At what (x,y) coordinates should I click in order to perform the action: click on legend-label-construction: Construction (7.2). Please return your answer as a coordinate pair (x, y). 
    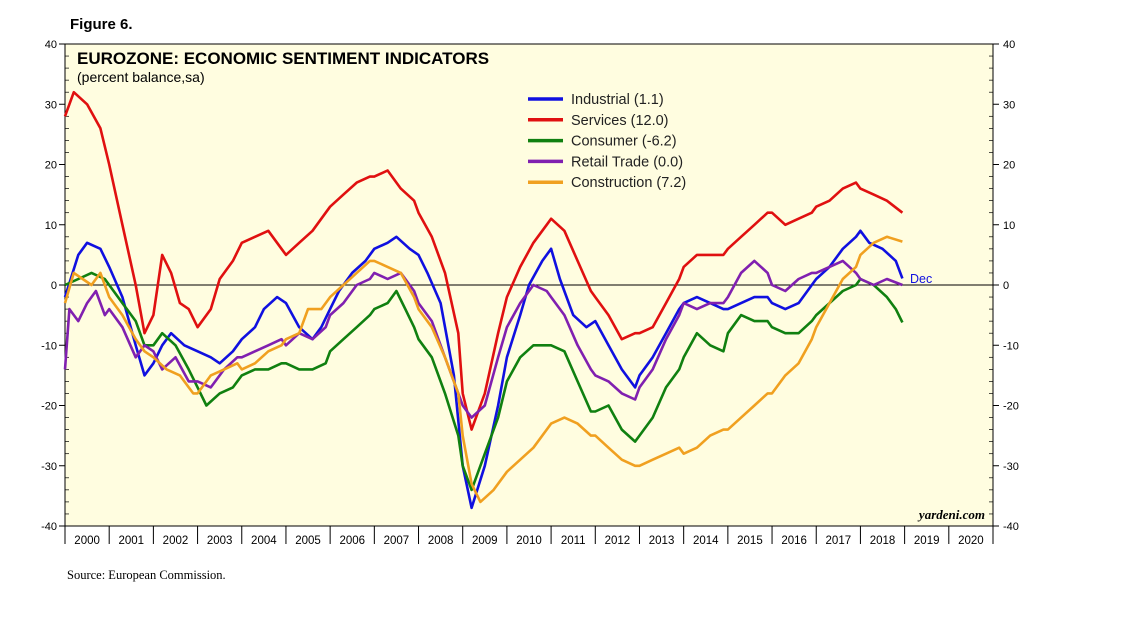
    Looking at the image, I should click on (628, 183).